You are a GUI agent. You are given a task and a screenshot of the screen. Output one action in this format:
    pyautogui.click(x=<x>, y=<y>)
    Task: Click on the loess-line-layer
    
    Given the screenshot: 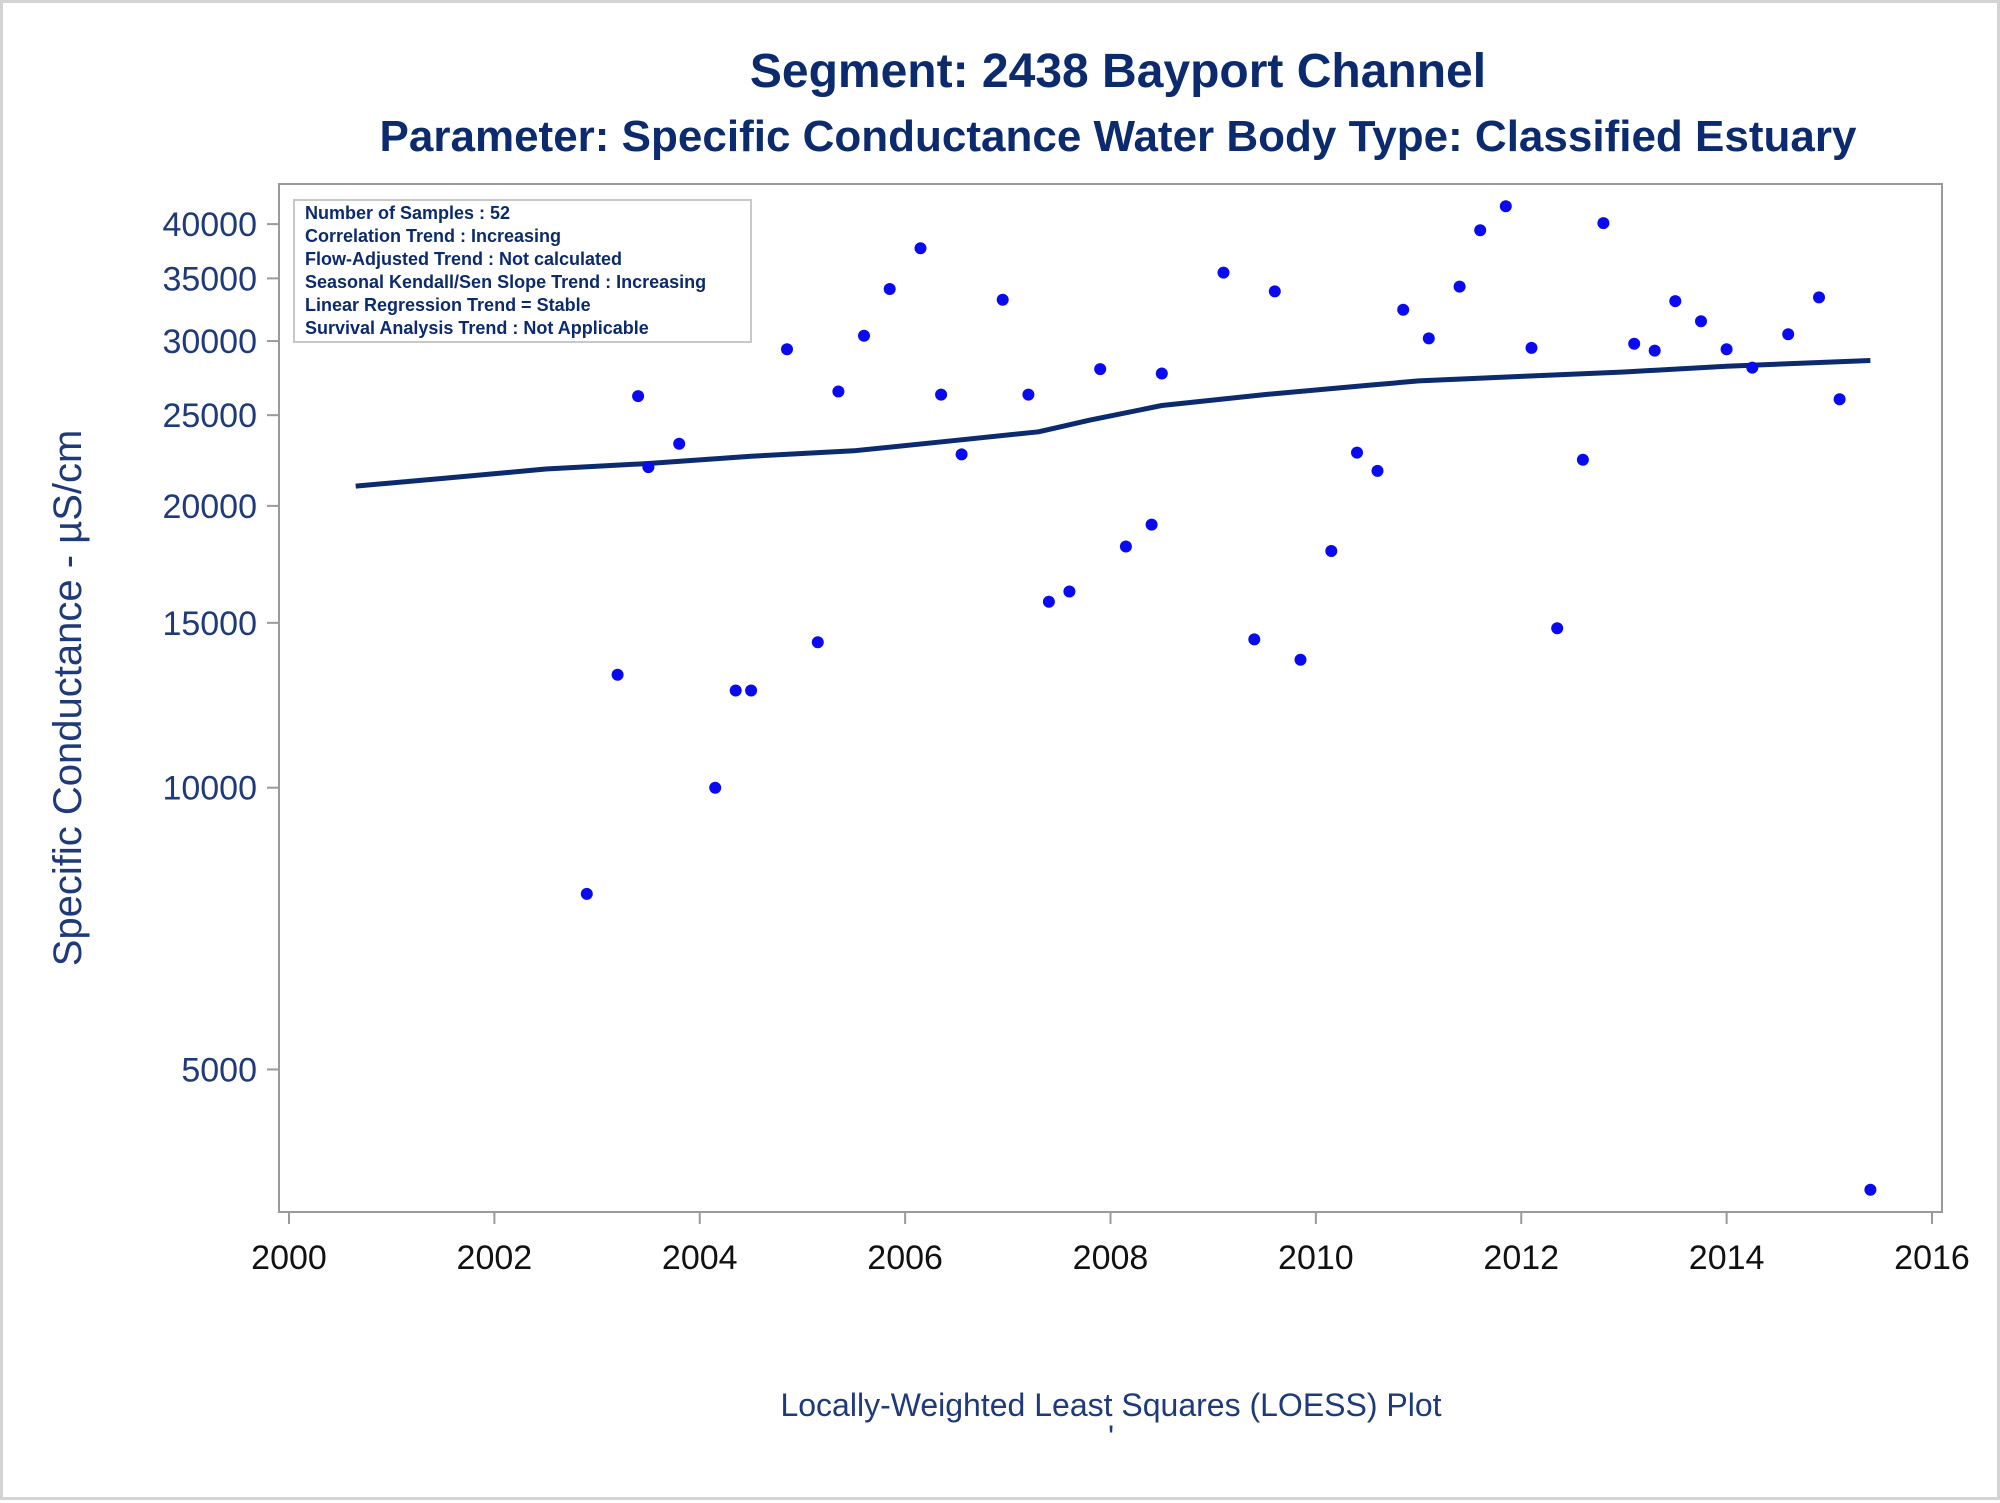 What is the action you would take?
    pyautogui.click(x=1113, y=423)
    